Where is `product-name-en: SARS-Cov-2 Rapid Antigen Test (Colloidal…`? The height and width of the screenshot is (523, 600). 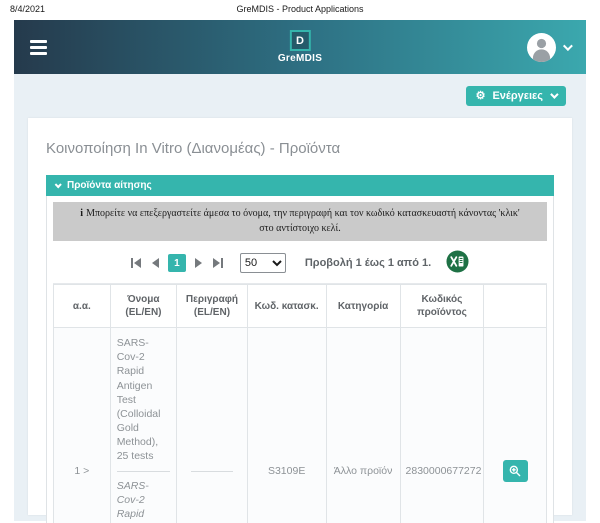 product-name-en: SARS-Cov-2 Rapid Antigen Test (Colloidal… is located at coordinates (134, 501).